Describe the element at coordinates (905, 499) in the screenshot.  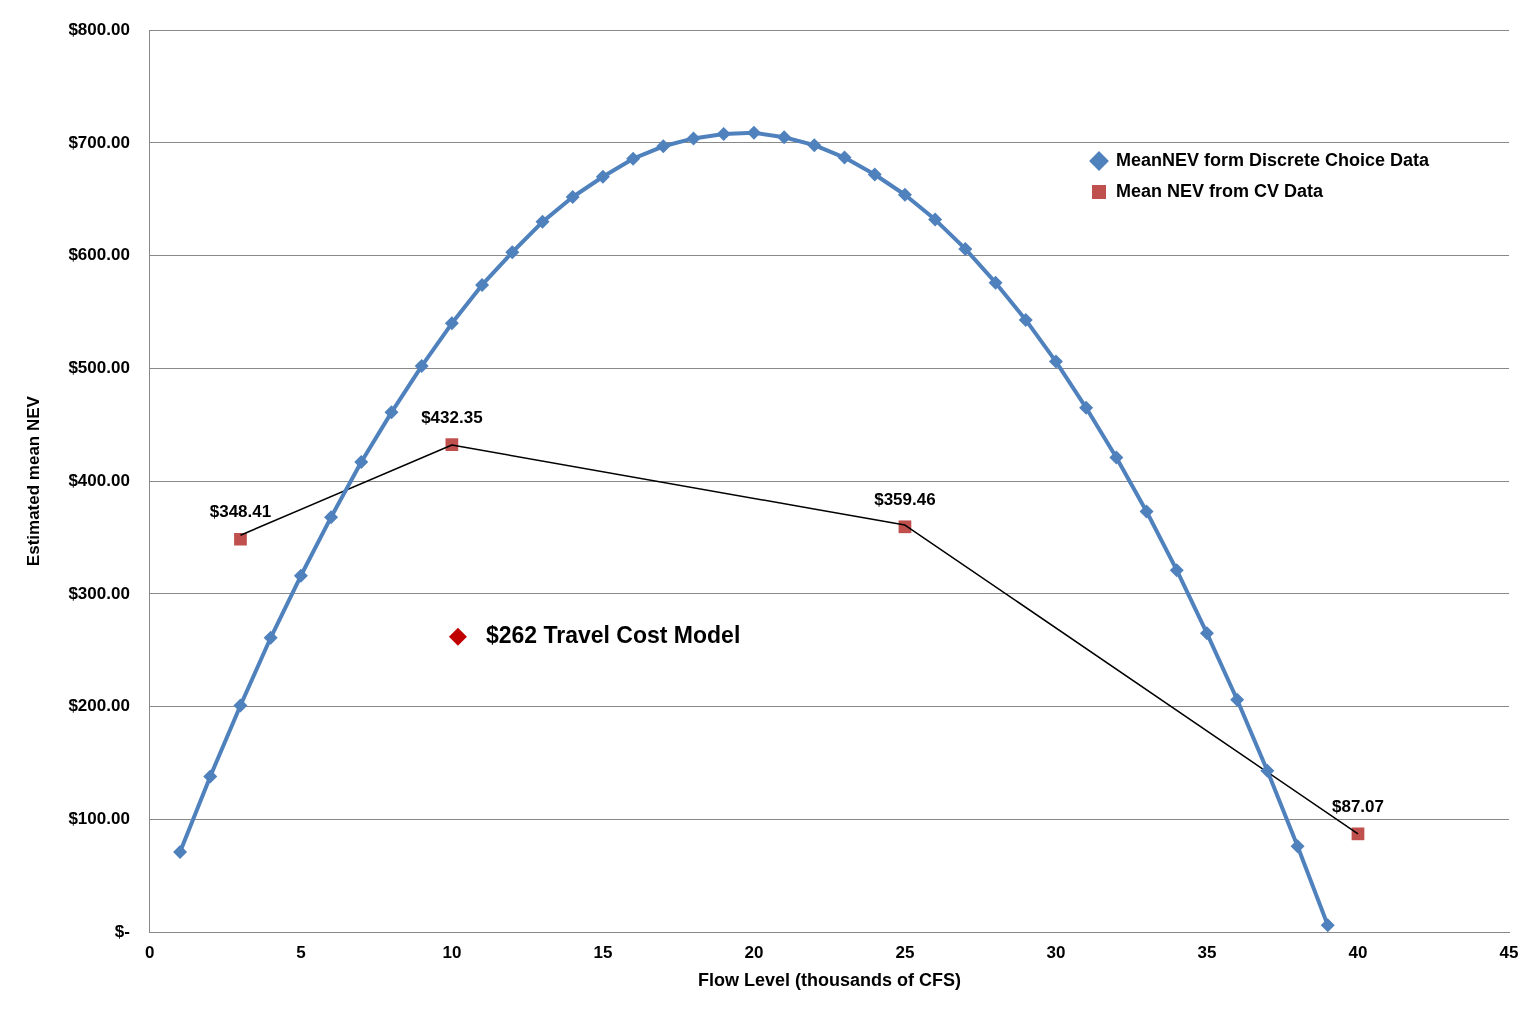
I see `data-label: $359.46` at that location.